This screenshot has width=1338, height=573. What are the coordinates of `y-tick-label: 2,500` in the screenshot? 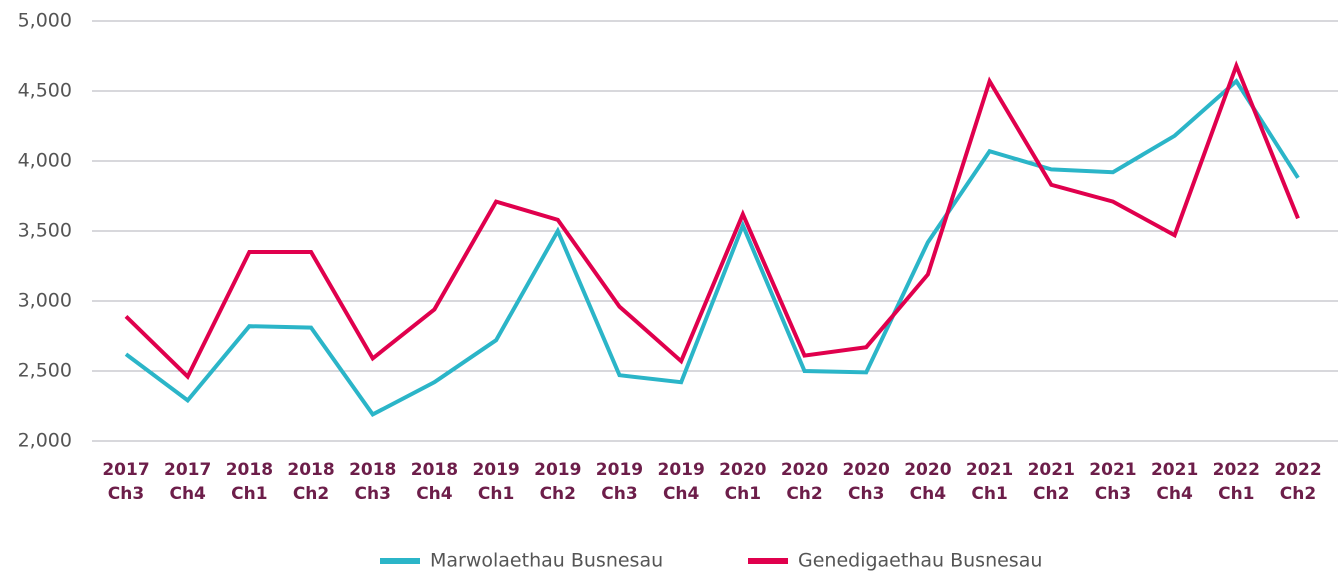 It's located at (45, 371).